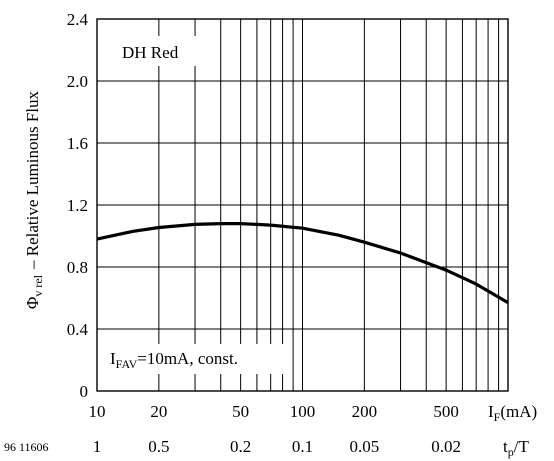  Describe the element at coordinates (302, 446) in the screenshot. I see `x2-tick-label: 0.1` at that location.